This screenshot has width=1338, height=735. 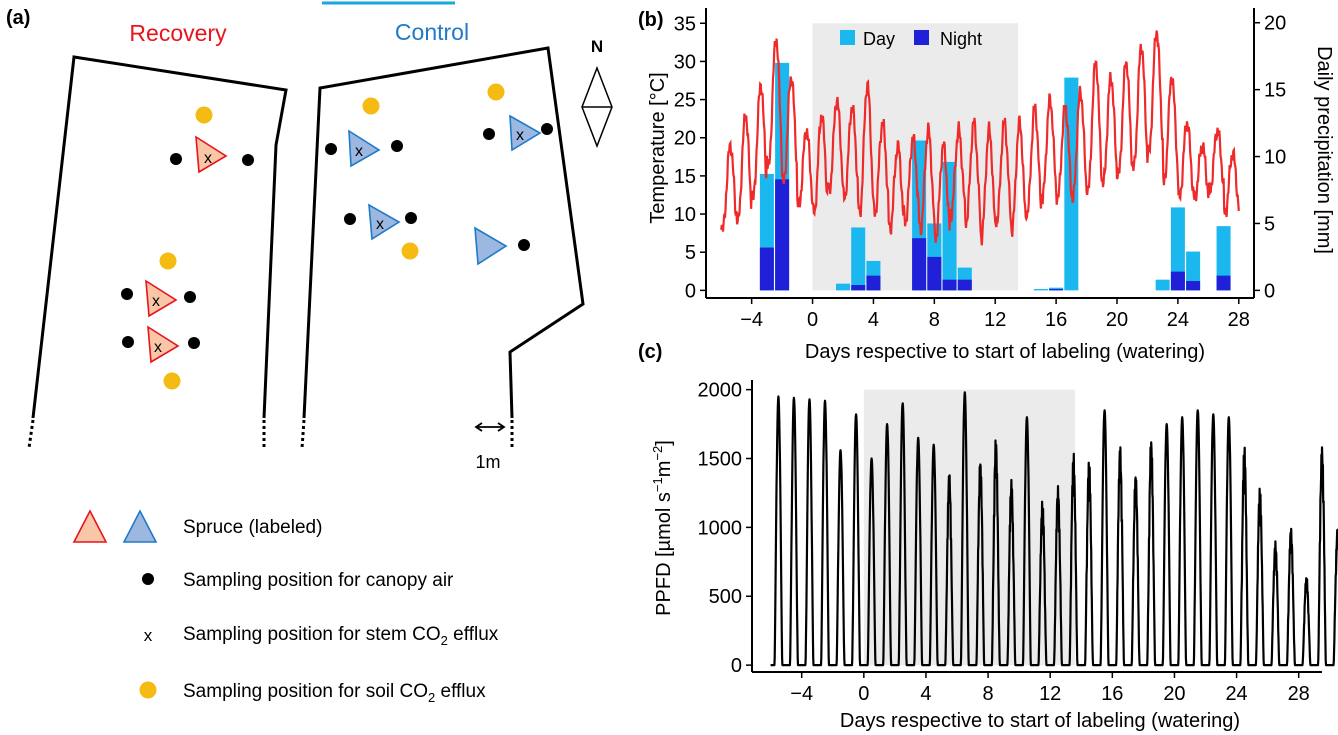 I want to click on x-tick-label: −4, so click(x=751, y=320).